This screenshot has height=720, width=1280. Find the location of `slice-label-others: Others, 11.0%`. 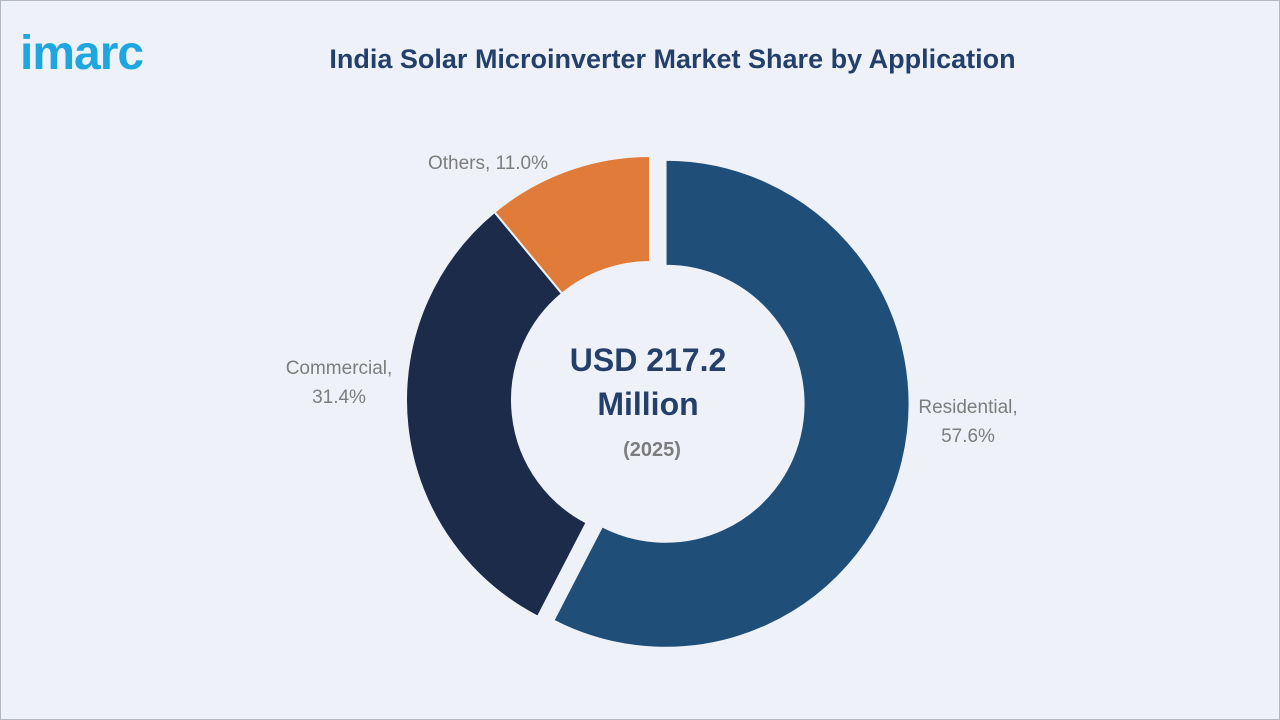

slice-label-others: Others, 11.0% is located at coordinates (488, 163).